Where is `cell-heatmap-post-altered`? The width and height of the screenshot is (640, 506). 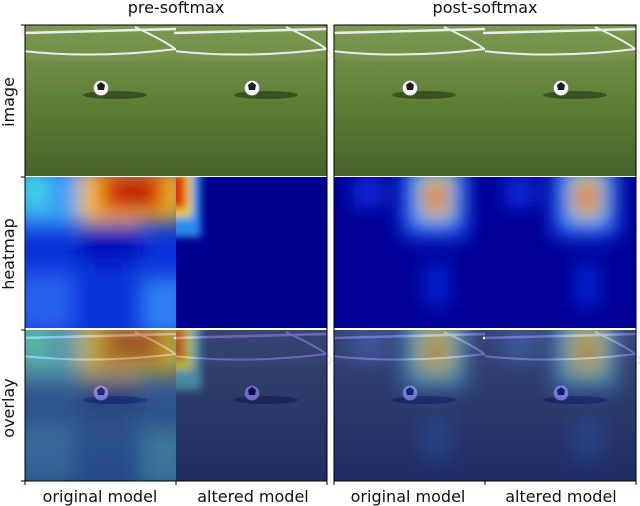 cell-heatmap-post-altered is located at coordinates (560, 247).